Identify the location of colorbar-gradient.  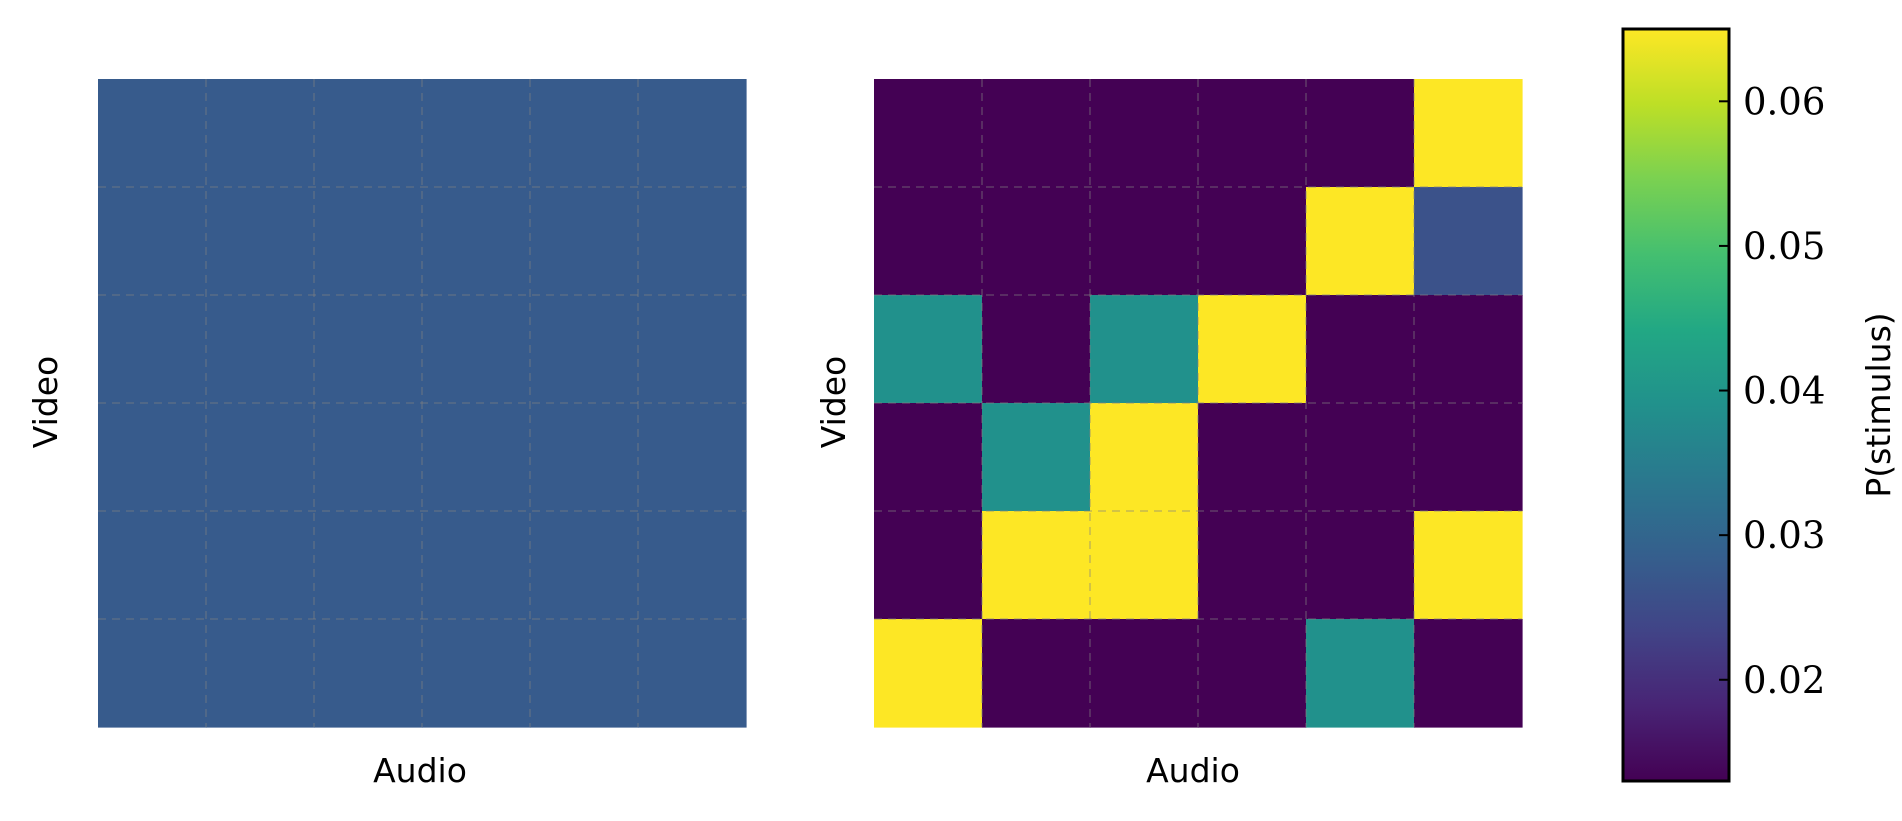
(1676, 405).